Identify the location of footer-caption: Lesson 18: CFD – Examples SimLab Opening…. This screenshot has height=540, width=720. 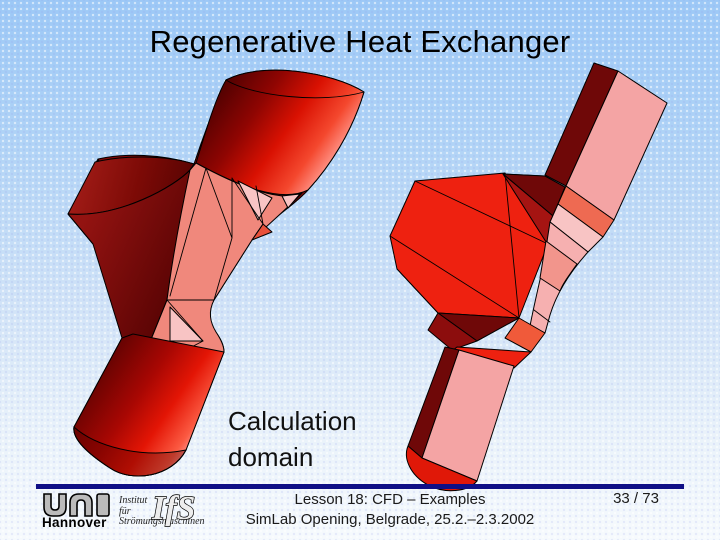
(390, 510).